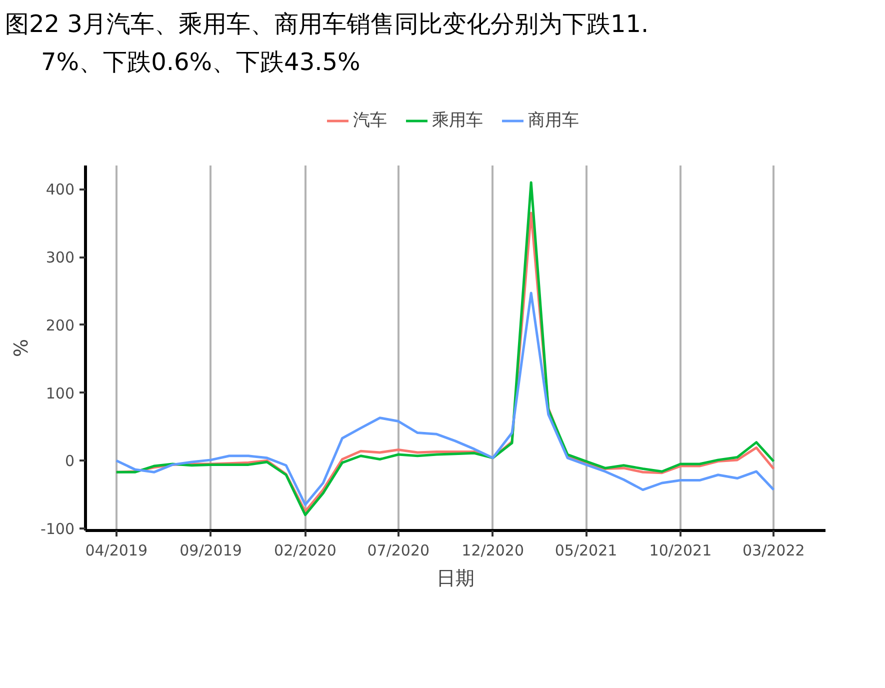 The image size is (885, 688). I want to click on legend-label: 乘用车, so click(457, 121).